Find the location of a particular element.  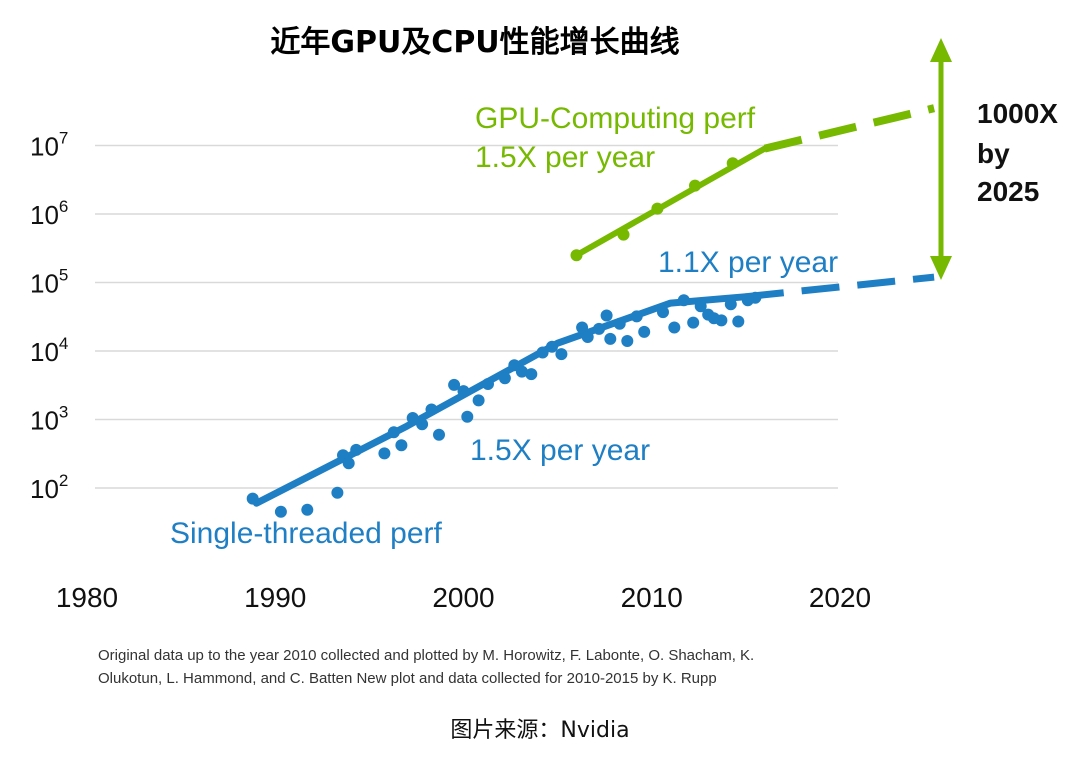

y-tick-label-0: 10² is located at coordinates (49, 487).